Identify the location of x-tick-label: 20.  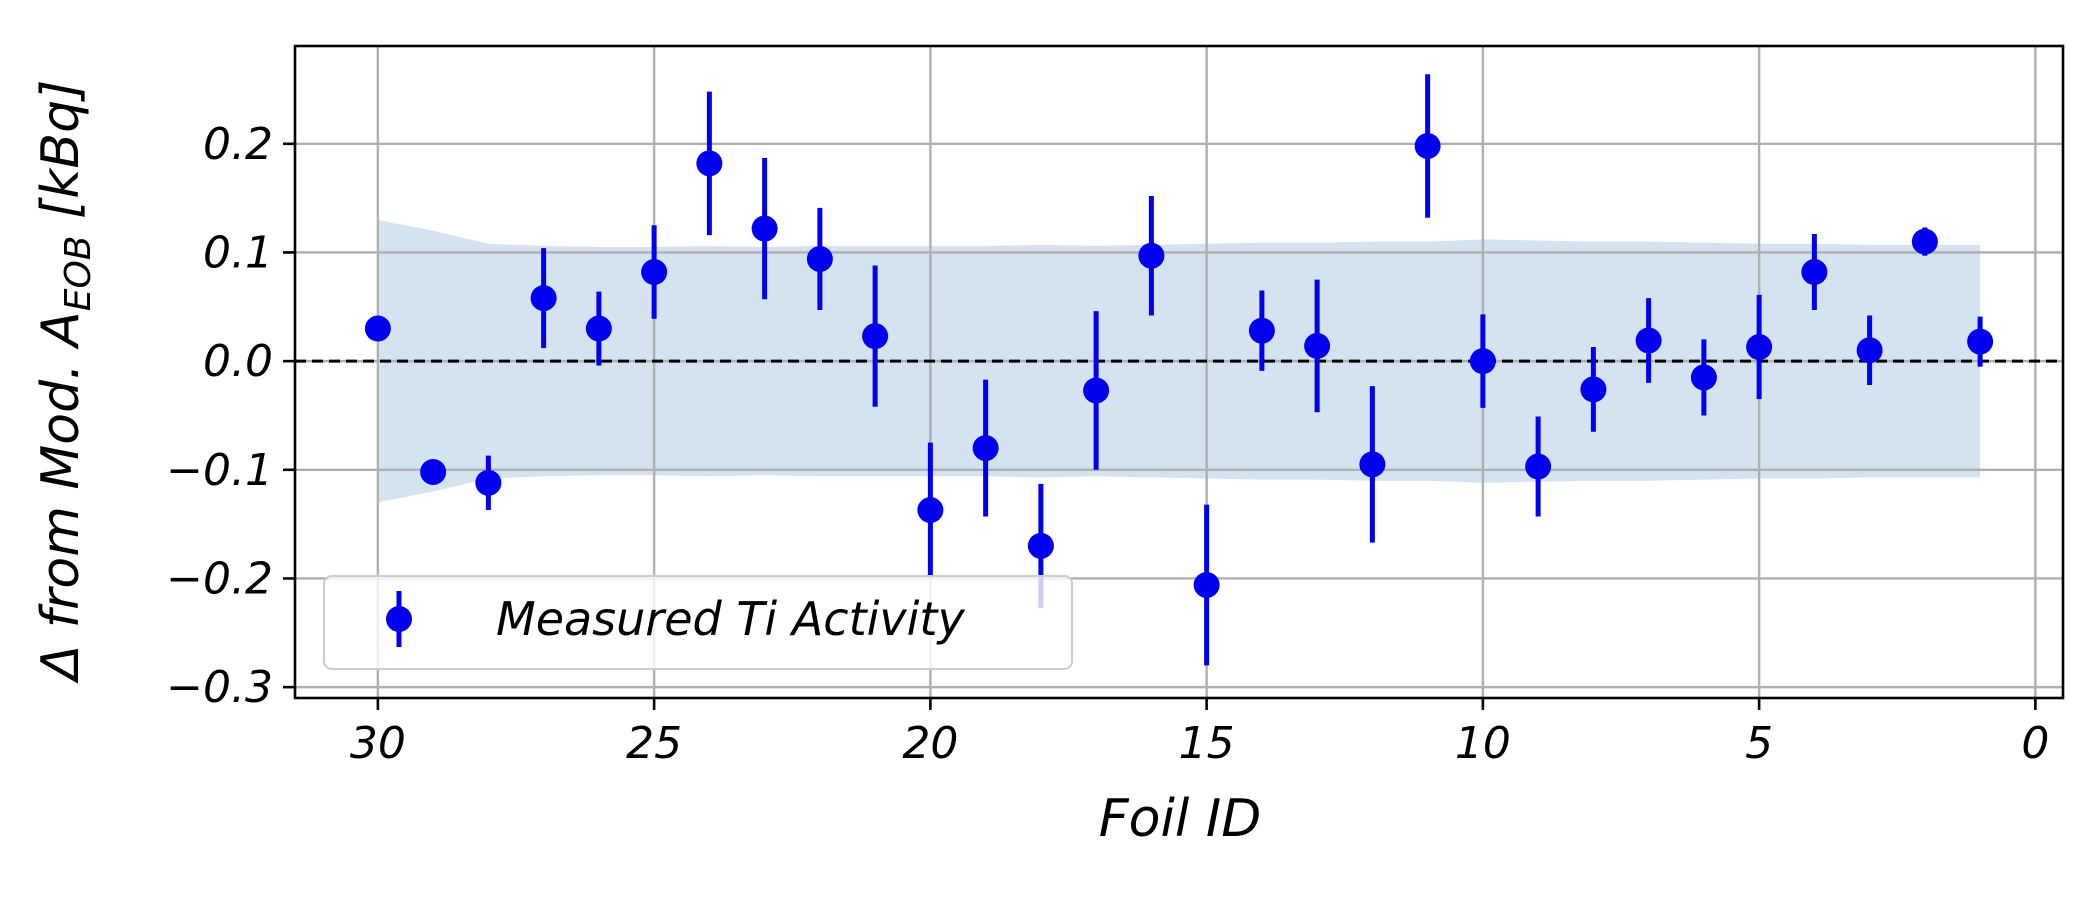
(930, 743).